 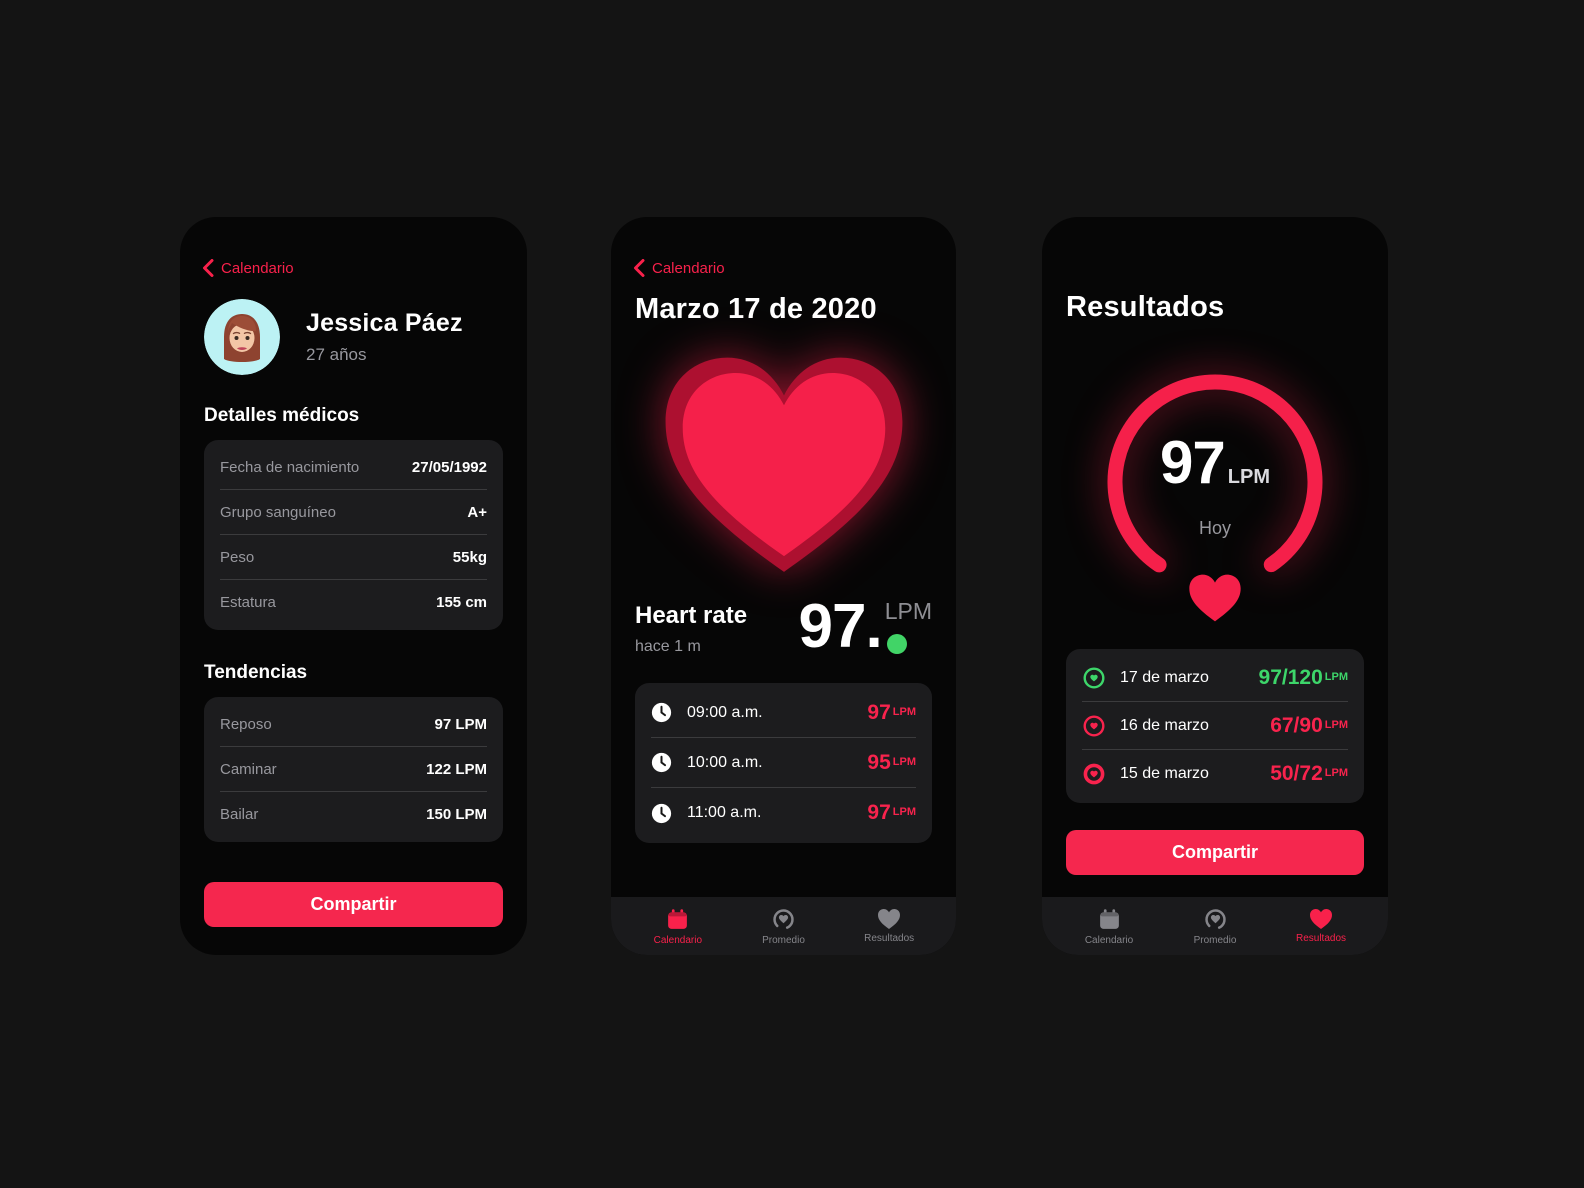 I want to click on phone-profile-screen: Calendario Jessica Páez 27 años, so click(x=353, y=586).